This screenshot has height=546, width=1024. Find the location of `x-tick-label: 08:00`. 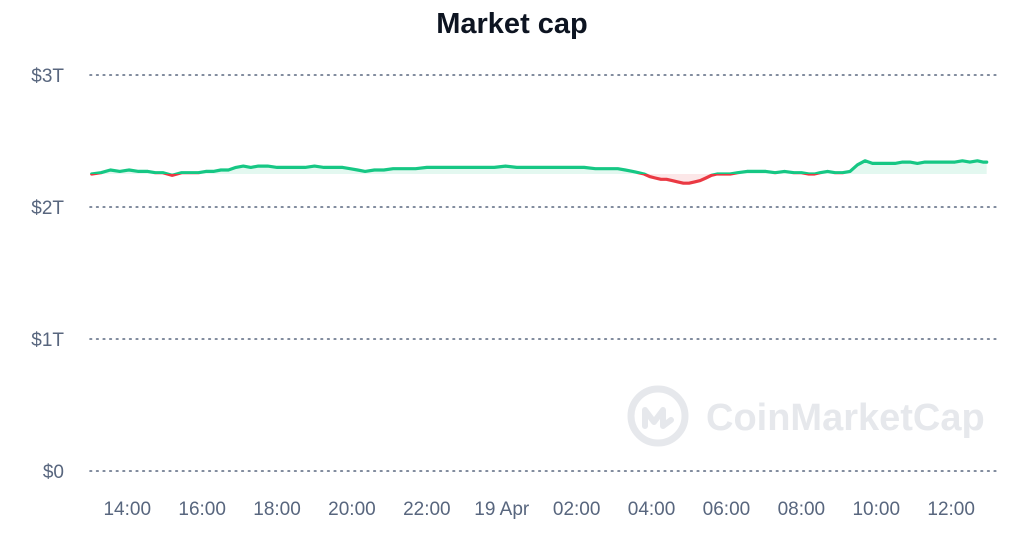

x-tick-label: 08:00 is located at coordinates (802, 509).